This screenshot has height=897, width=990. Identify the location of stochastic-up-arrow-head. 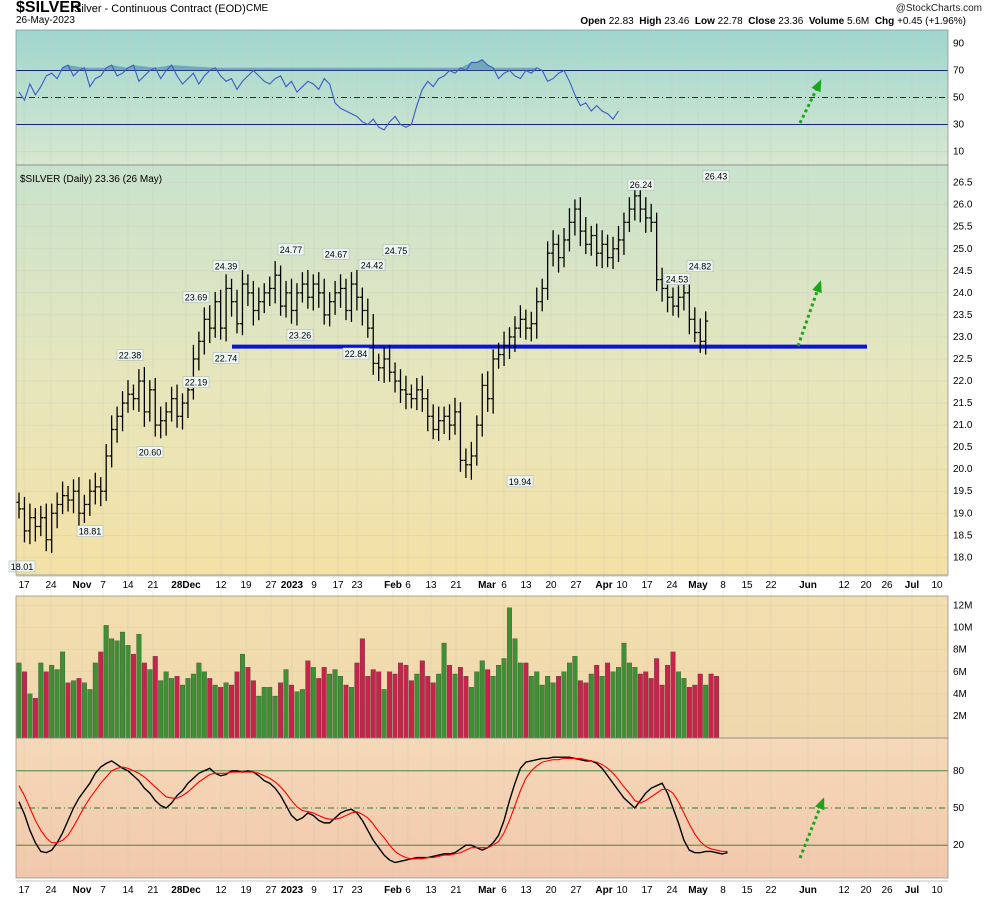
(820, 804).